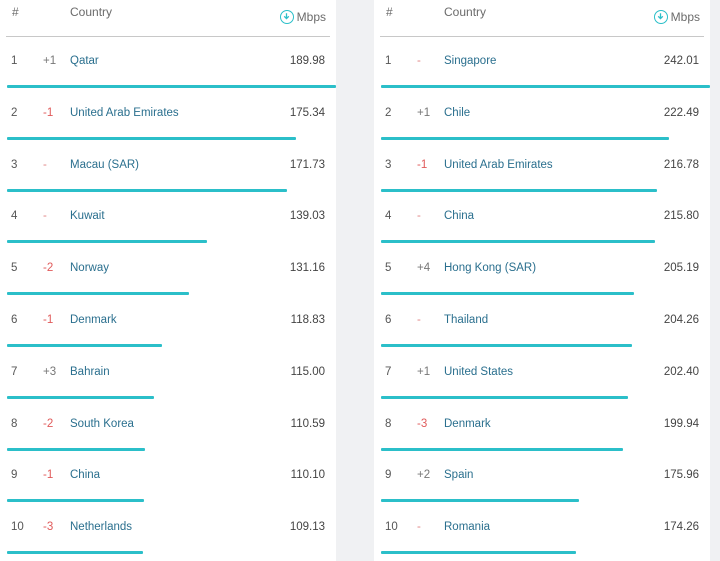  What do you see at coordinates (388, 423) in the screenshot?
I see `row-rank: 8` at bounding box center [388, 423].